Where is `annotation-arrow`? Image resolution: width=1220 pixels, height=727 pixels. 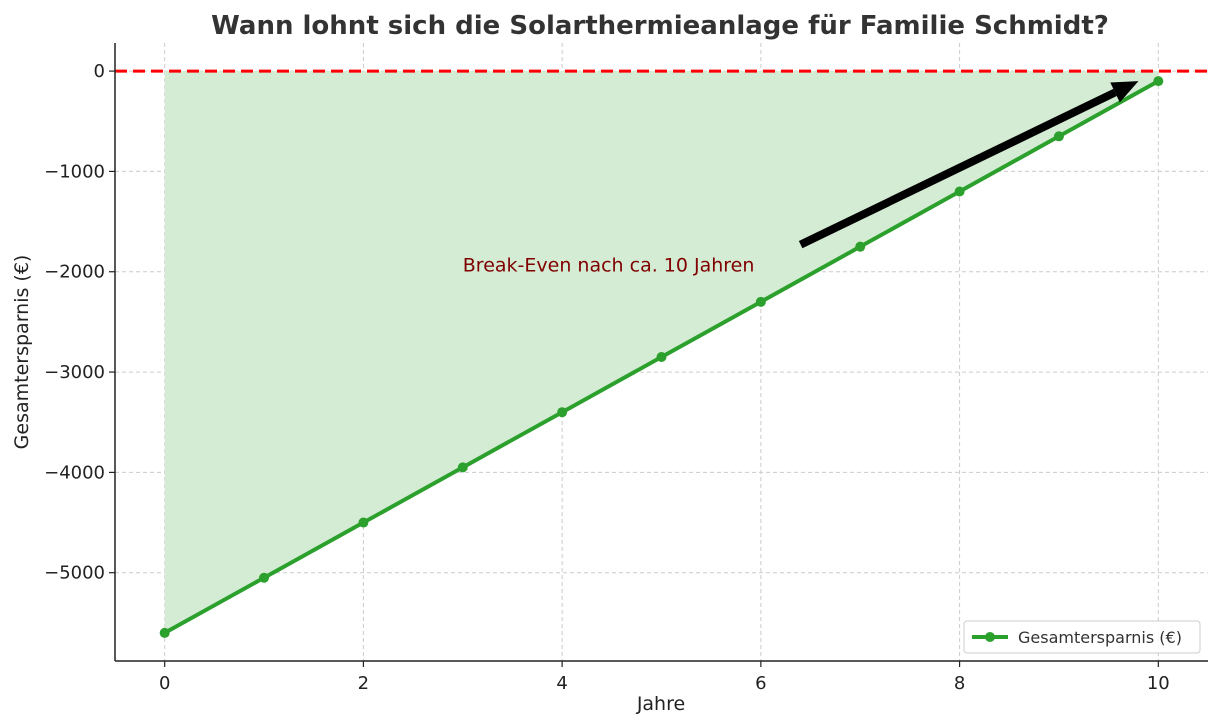 annotation-arrow is located at coordinates (957, 168).